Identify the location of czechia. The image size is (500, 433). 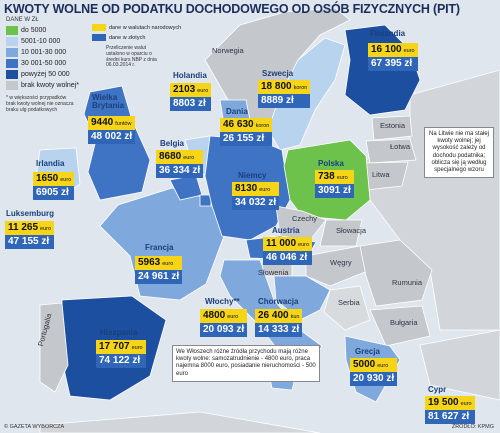
(301, 223).